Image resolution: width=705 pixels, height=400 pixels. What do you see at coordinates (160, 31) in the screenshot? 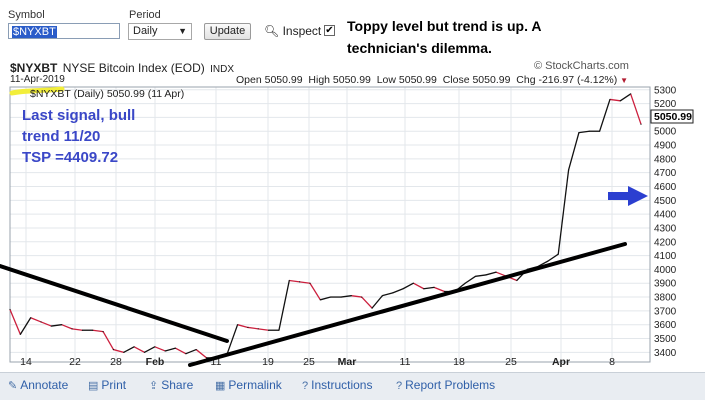
I see `period-select: Daily ▼` at bounding box center [160, 31].